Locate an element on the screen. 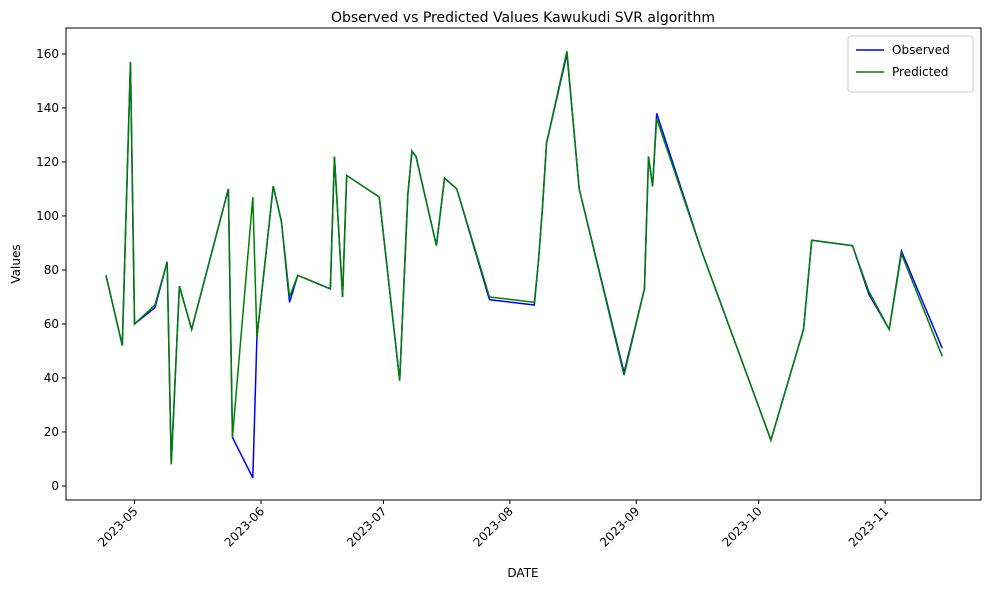  x-tick-label: 2023-06 is located at coordinates (244, 526).